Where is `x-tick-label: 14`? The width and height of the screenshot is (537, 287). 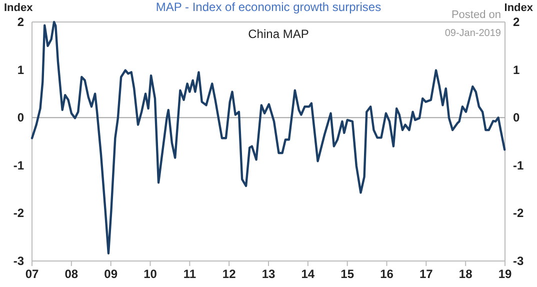 x-tick-label: 14 is located at coordinates (308, 274).